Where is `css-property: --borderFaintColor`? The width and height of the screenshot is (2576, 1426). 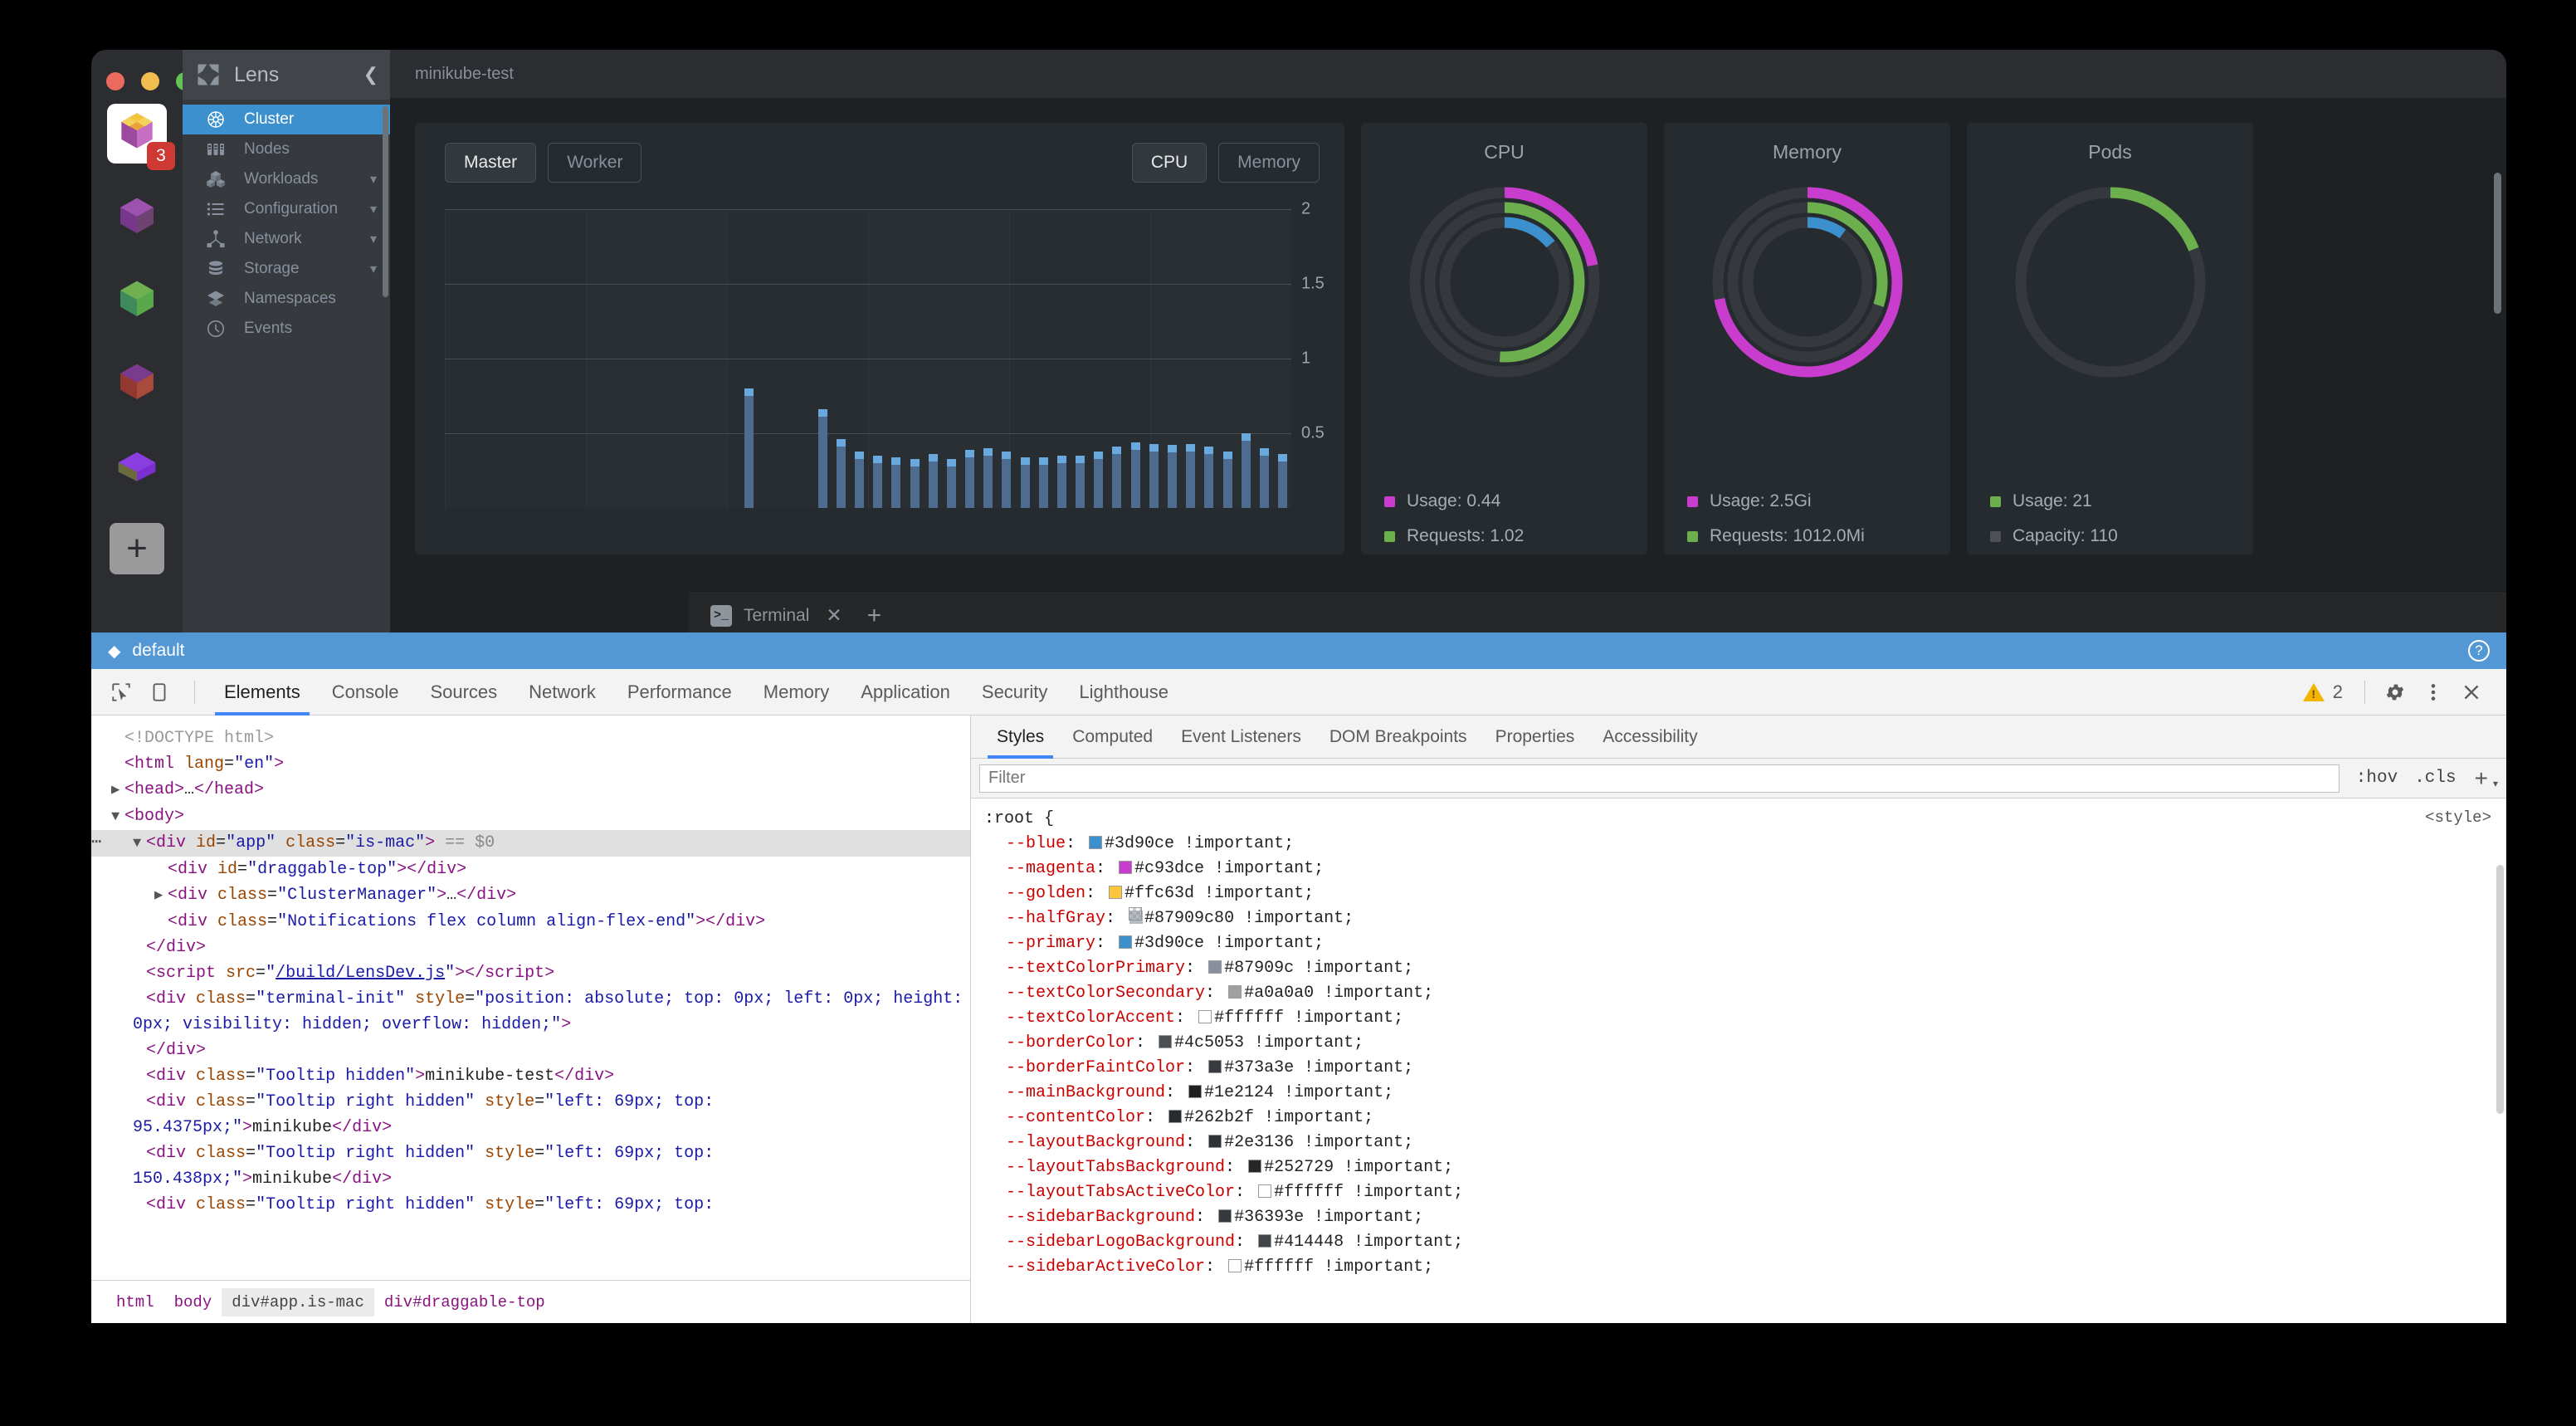 css-property: --borderFaintColor is located at coordinates (1096, 1067).